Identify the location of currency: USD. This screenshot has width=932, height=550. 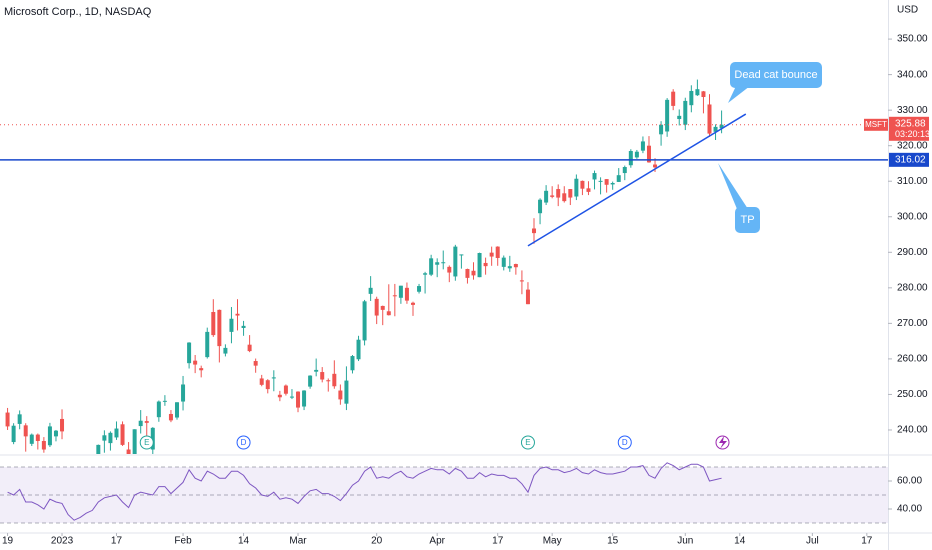
(907, 10).